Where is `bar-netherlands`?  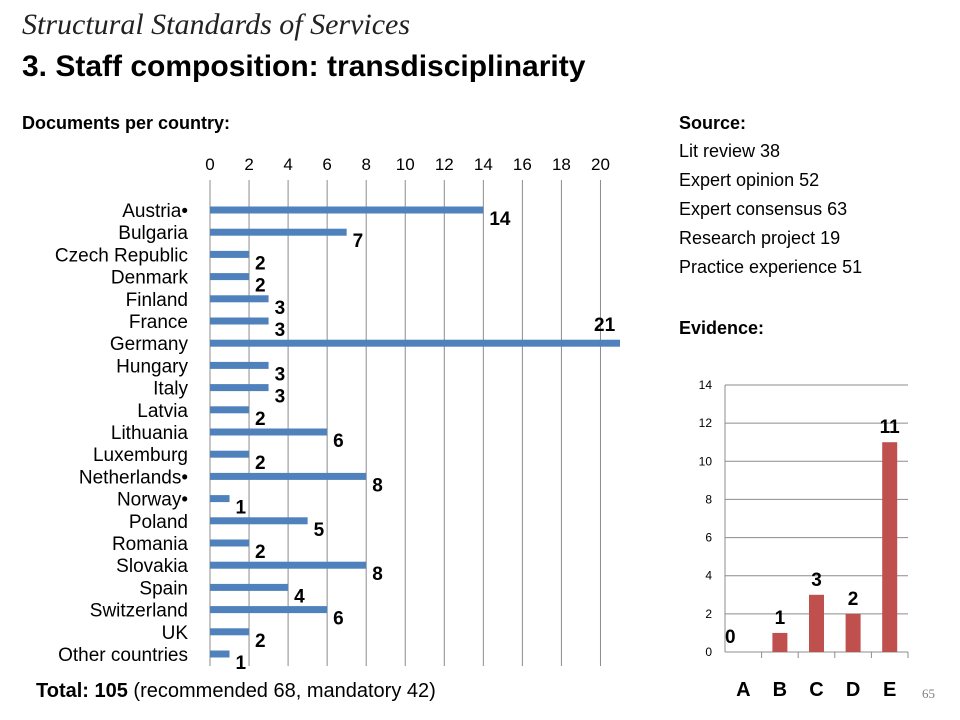
bar-netherlands is located at coordinates (288, 476).